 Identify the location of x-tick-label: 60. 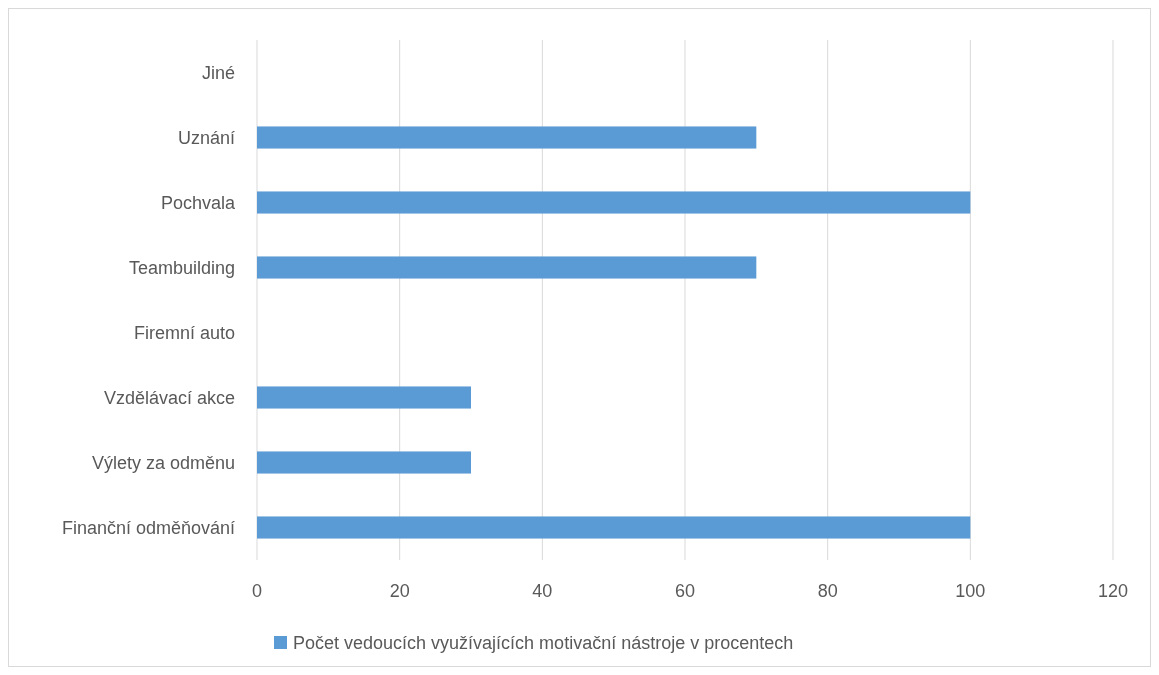
(685, 591).